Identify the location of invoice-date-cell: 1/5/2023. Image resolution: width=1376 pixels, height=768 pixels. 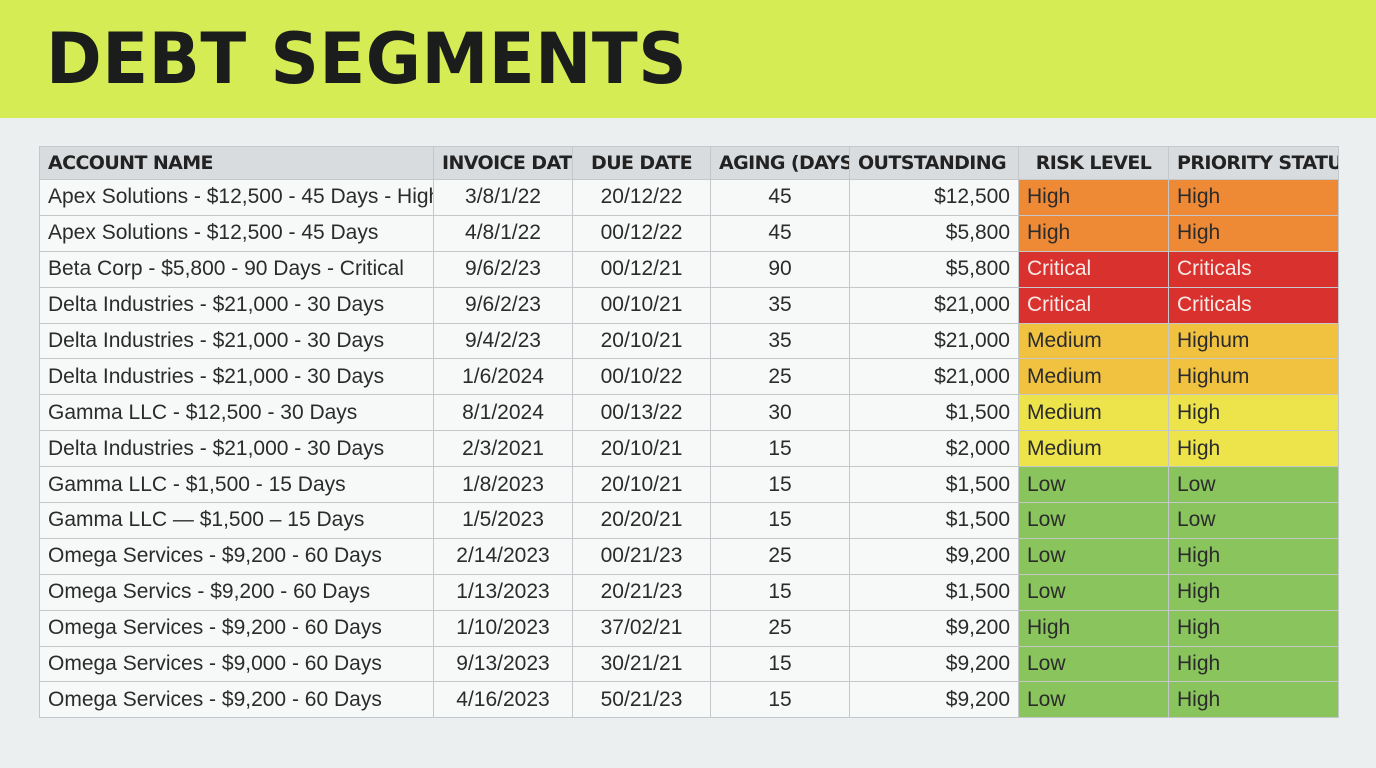
(503, 520).